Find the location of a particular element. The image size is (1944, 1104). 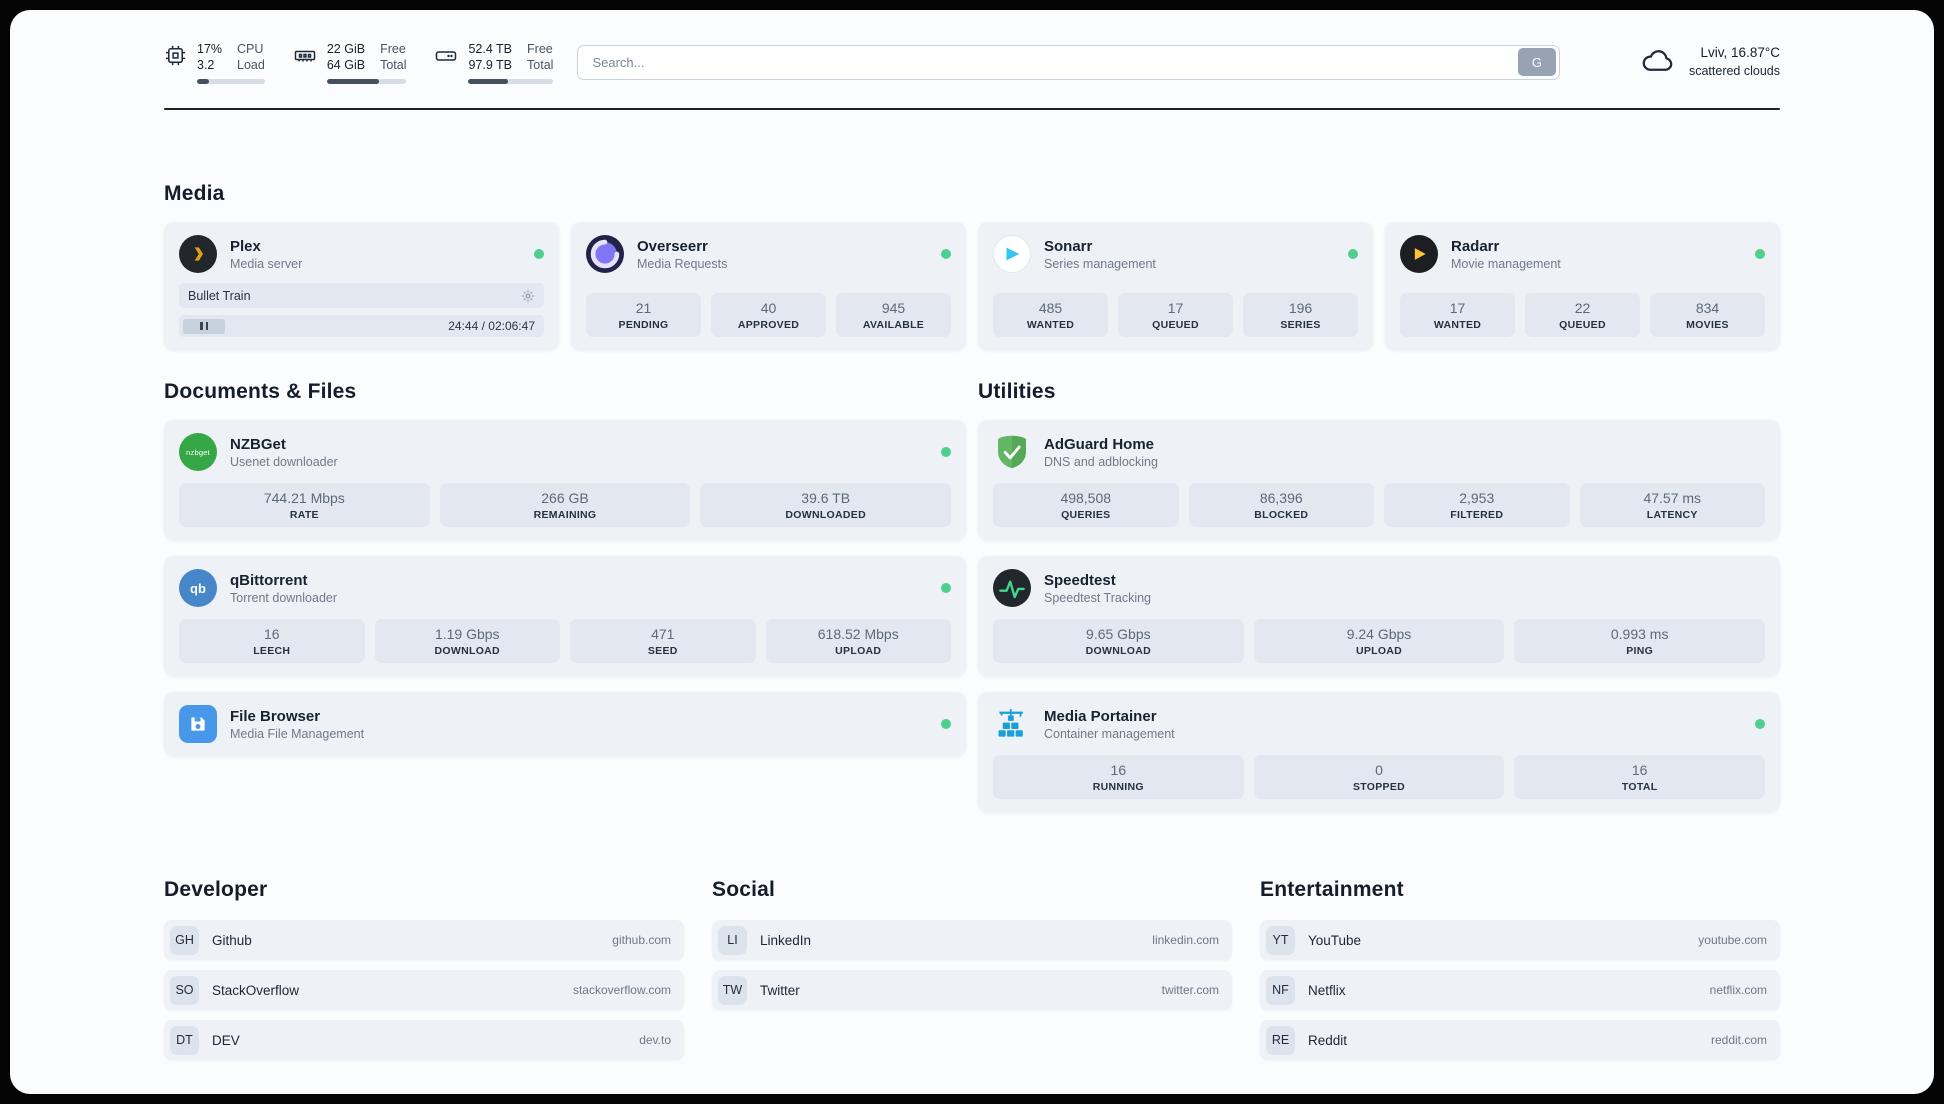

stat-label: PENDING is located at coordinates (643, 325).